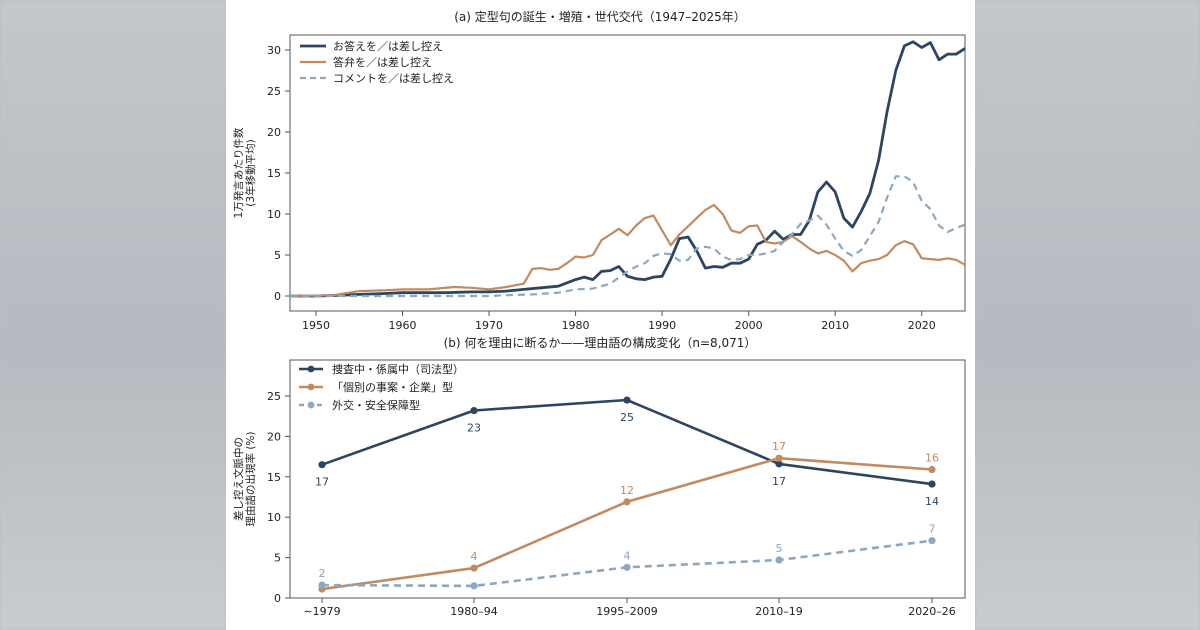 The width and height of the screenshot is (1200, 630). Describe the element at coordinates (393, 78) in the screenshot. I see `panel-a-legend-label-3: コメントを／は差し控え` at that location.